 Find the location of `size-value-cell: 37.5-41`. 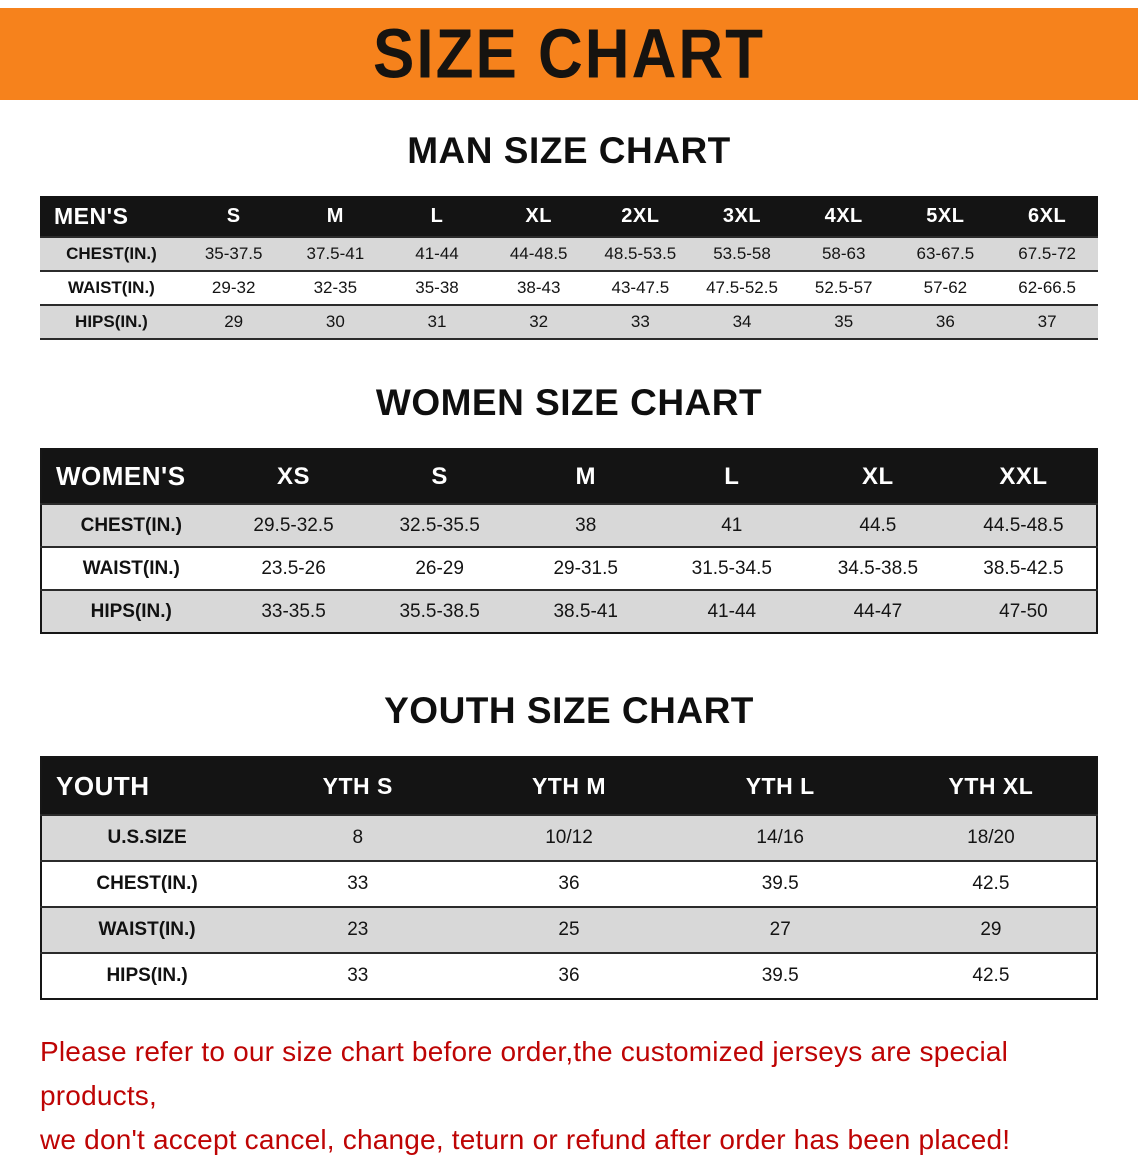

size-value-cell: 37.5-41 is located at coordinates (335, 253).